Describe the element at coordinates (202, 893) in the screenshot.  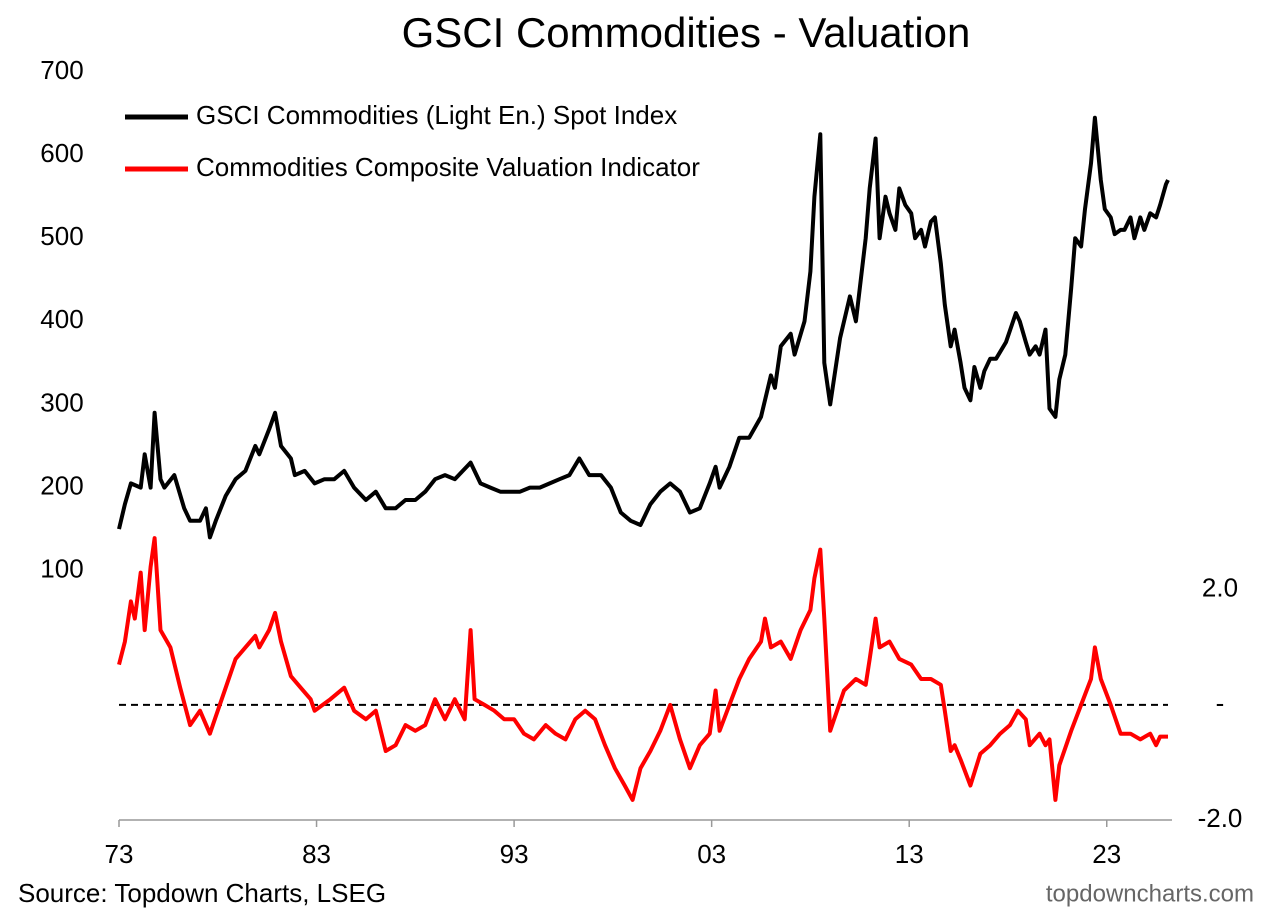
I see `source: Source: Topdown Charts, LSEG` at that location.